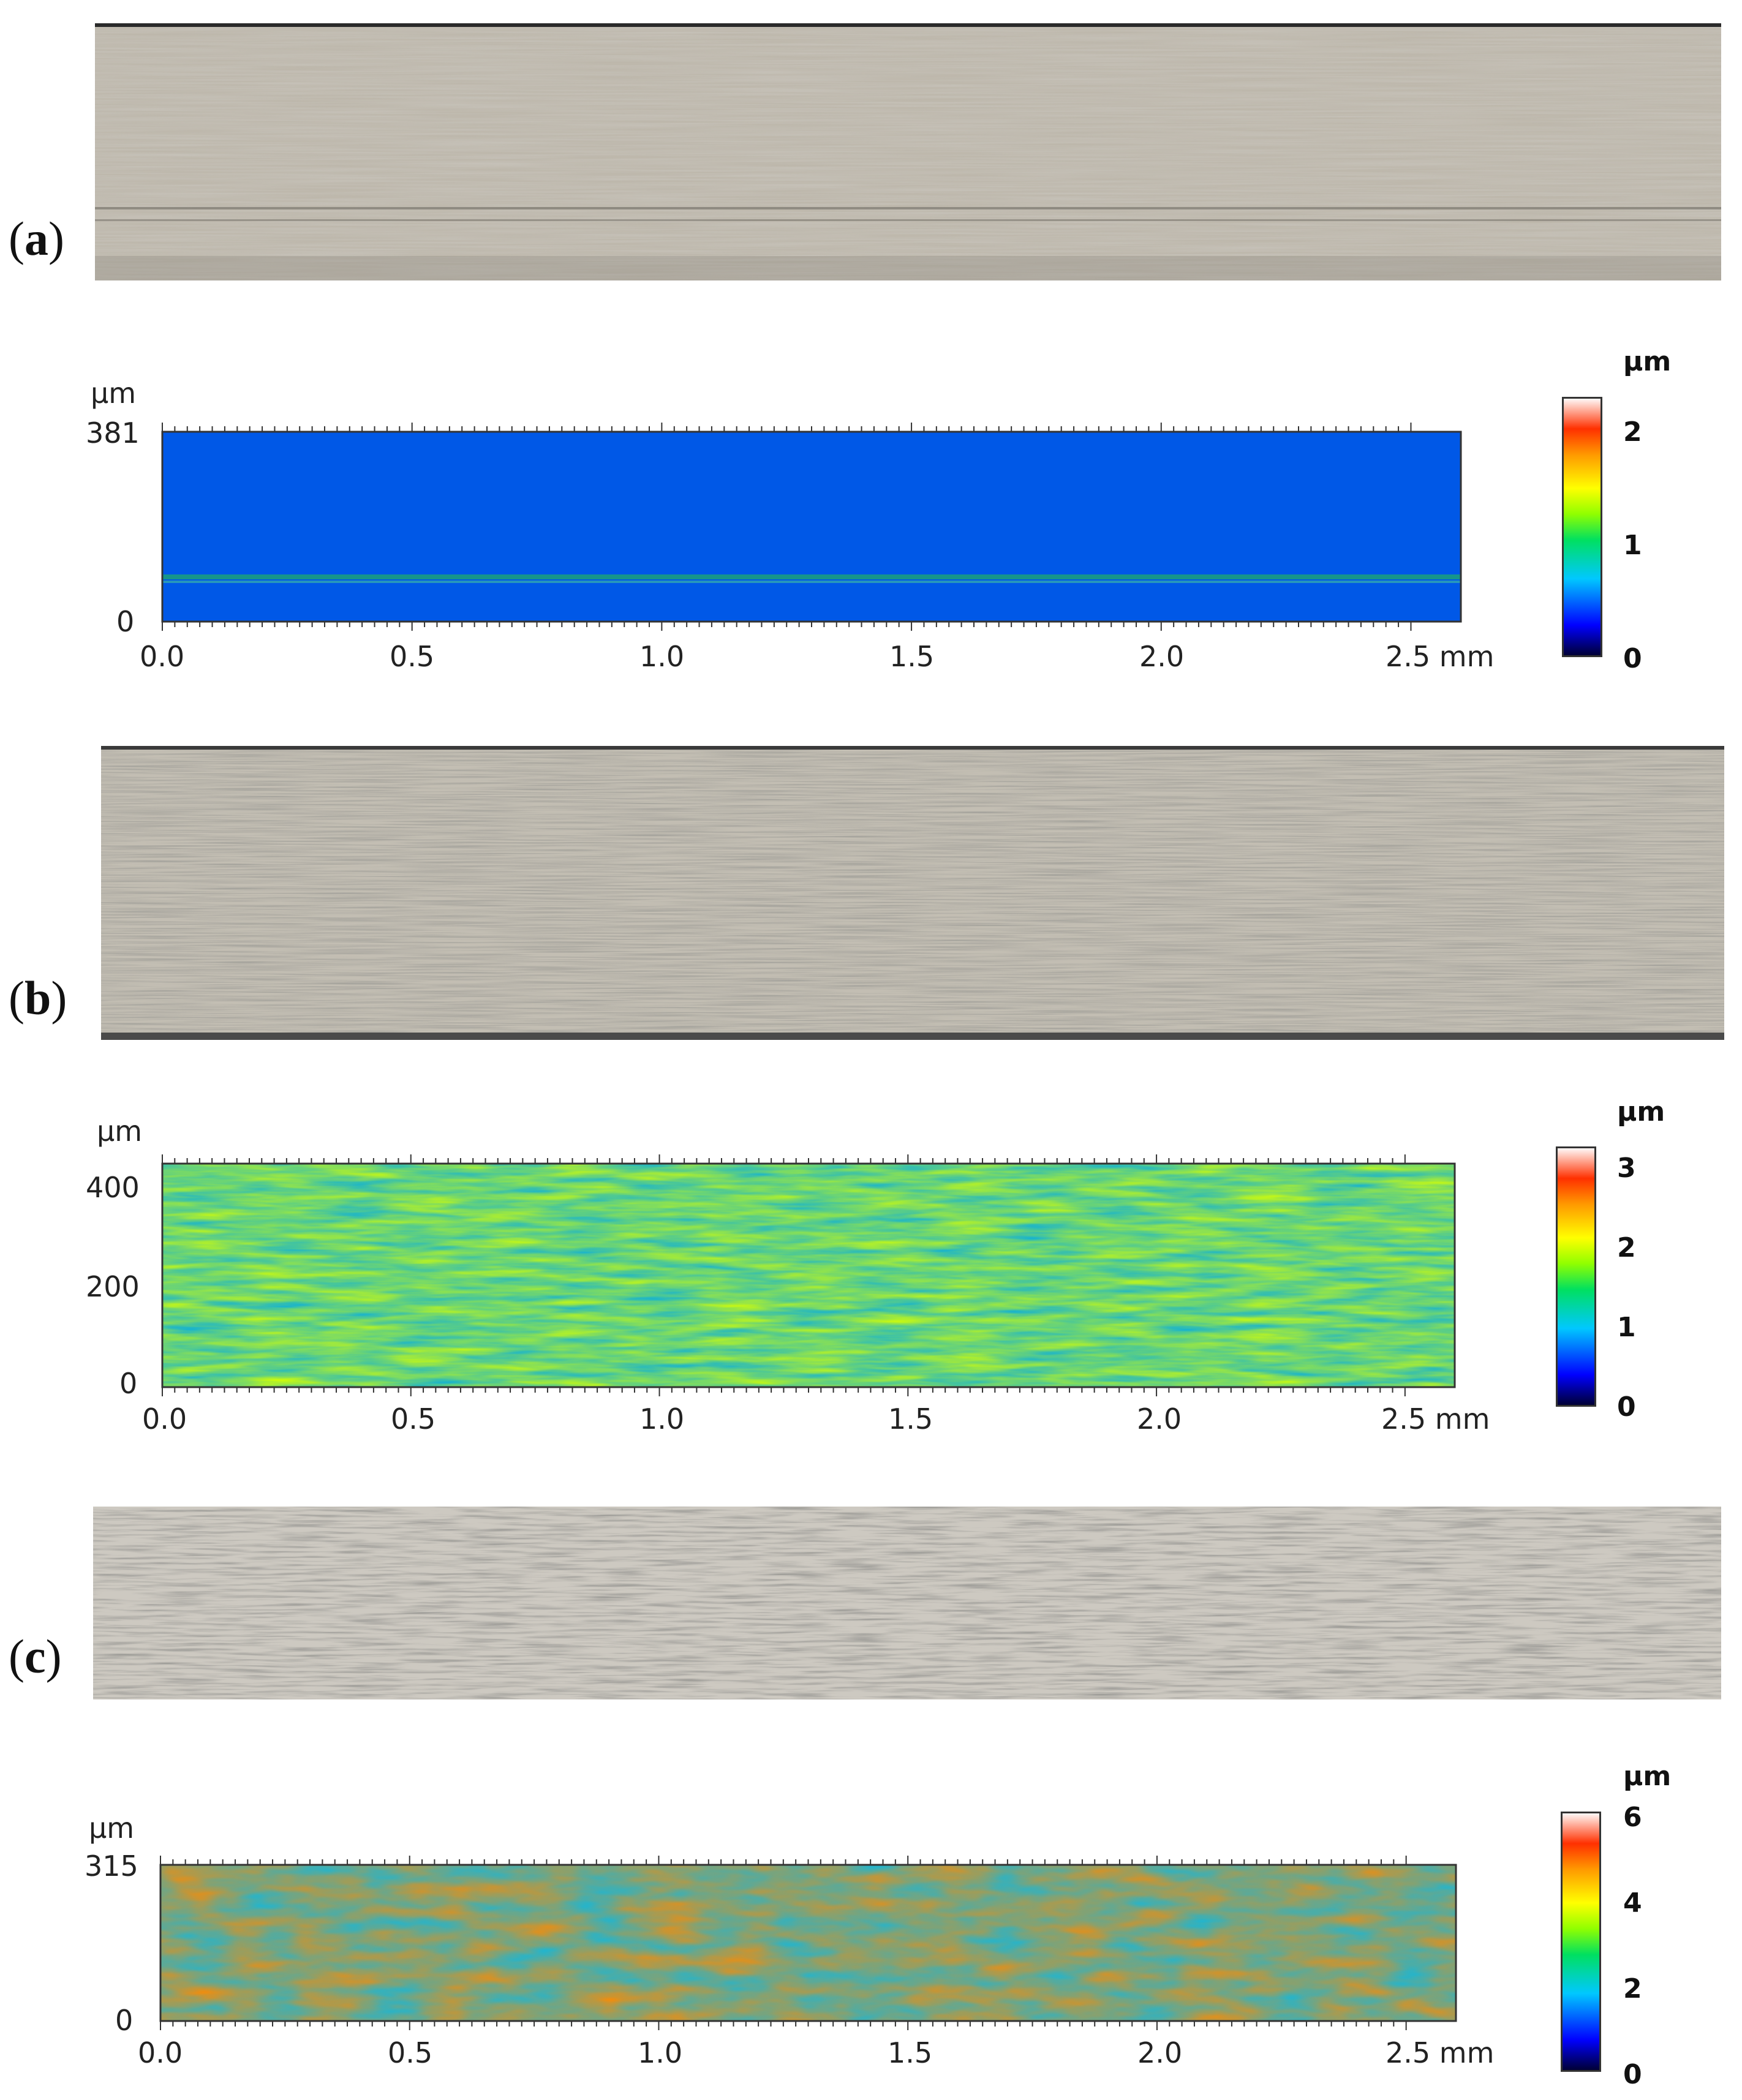  What do you see at coordinates (1159, 1419) in the screenshot?
I see `x-tick-b-4: 2.0` at bounding box center [1159, 1419].